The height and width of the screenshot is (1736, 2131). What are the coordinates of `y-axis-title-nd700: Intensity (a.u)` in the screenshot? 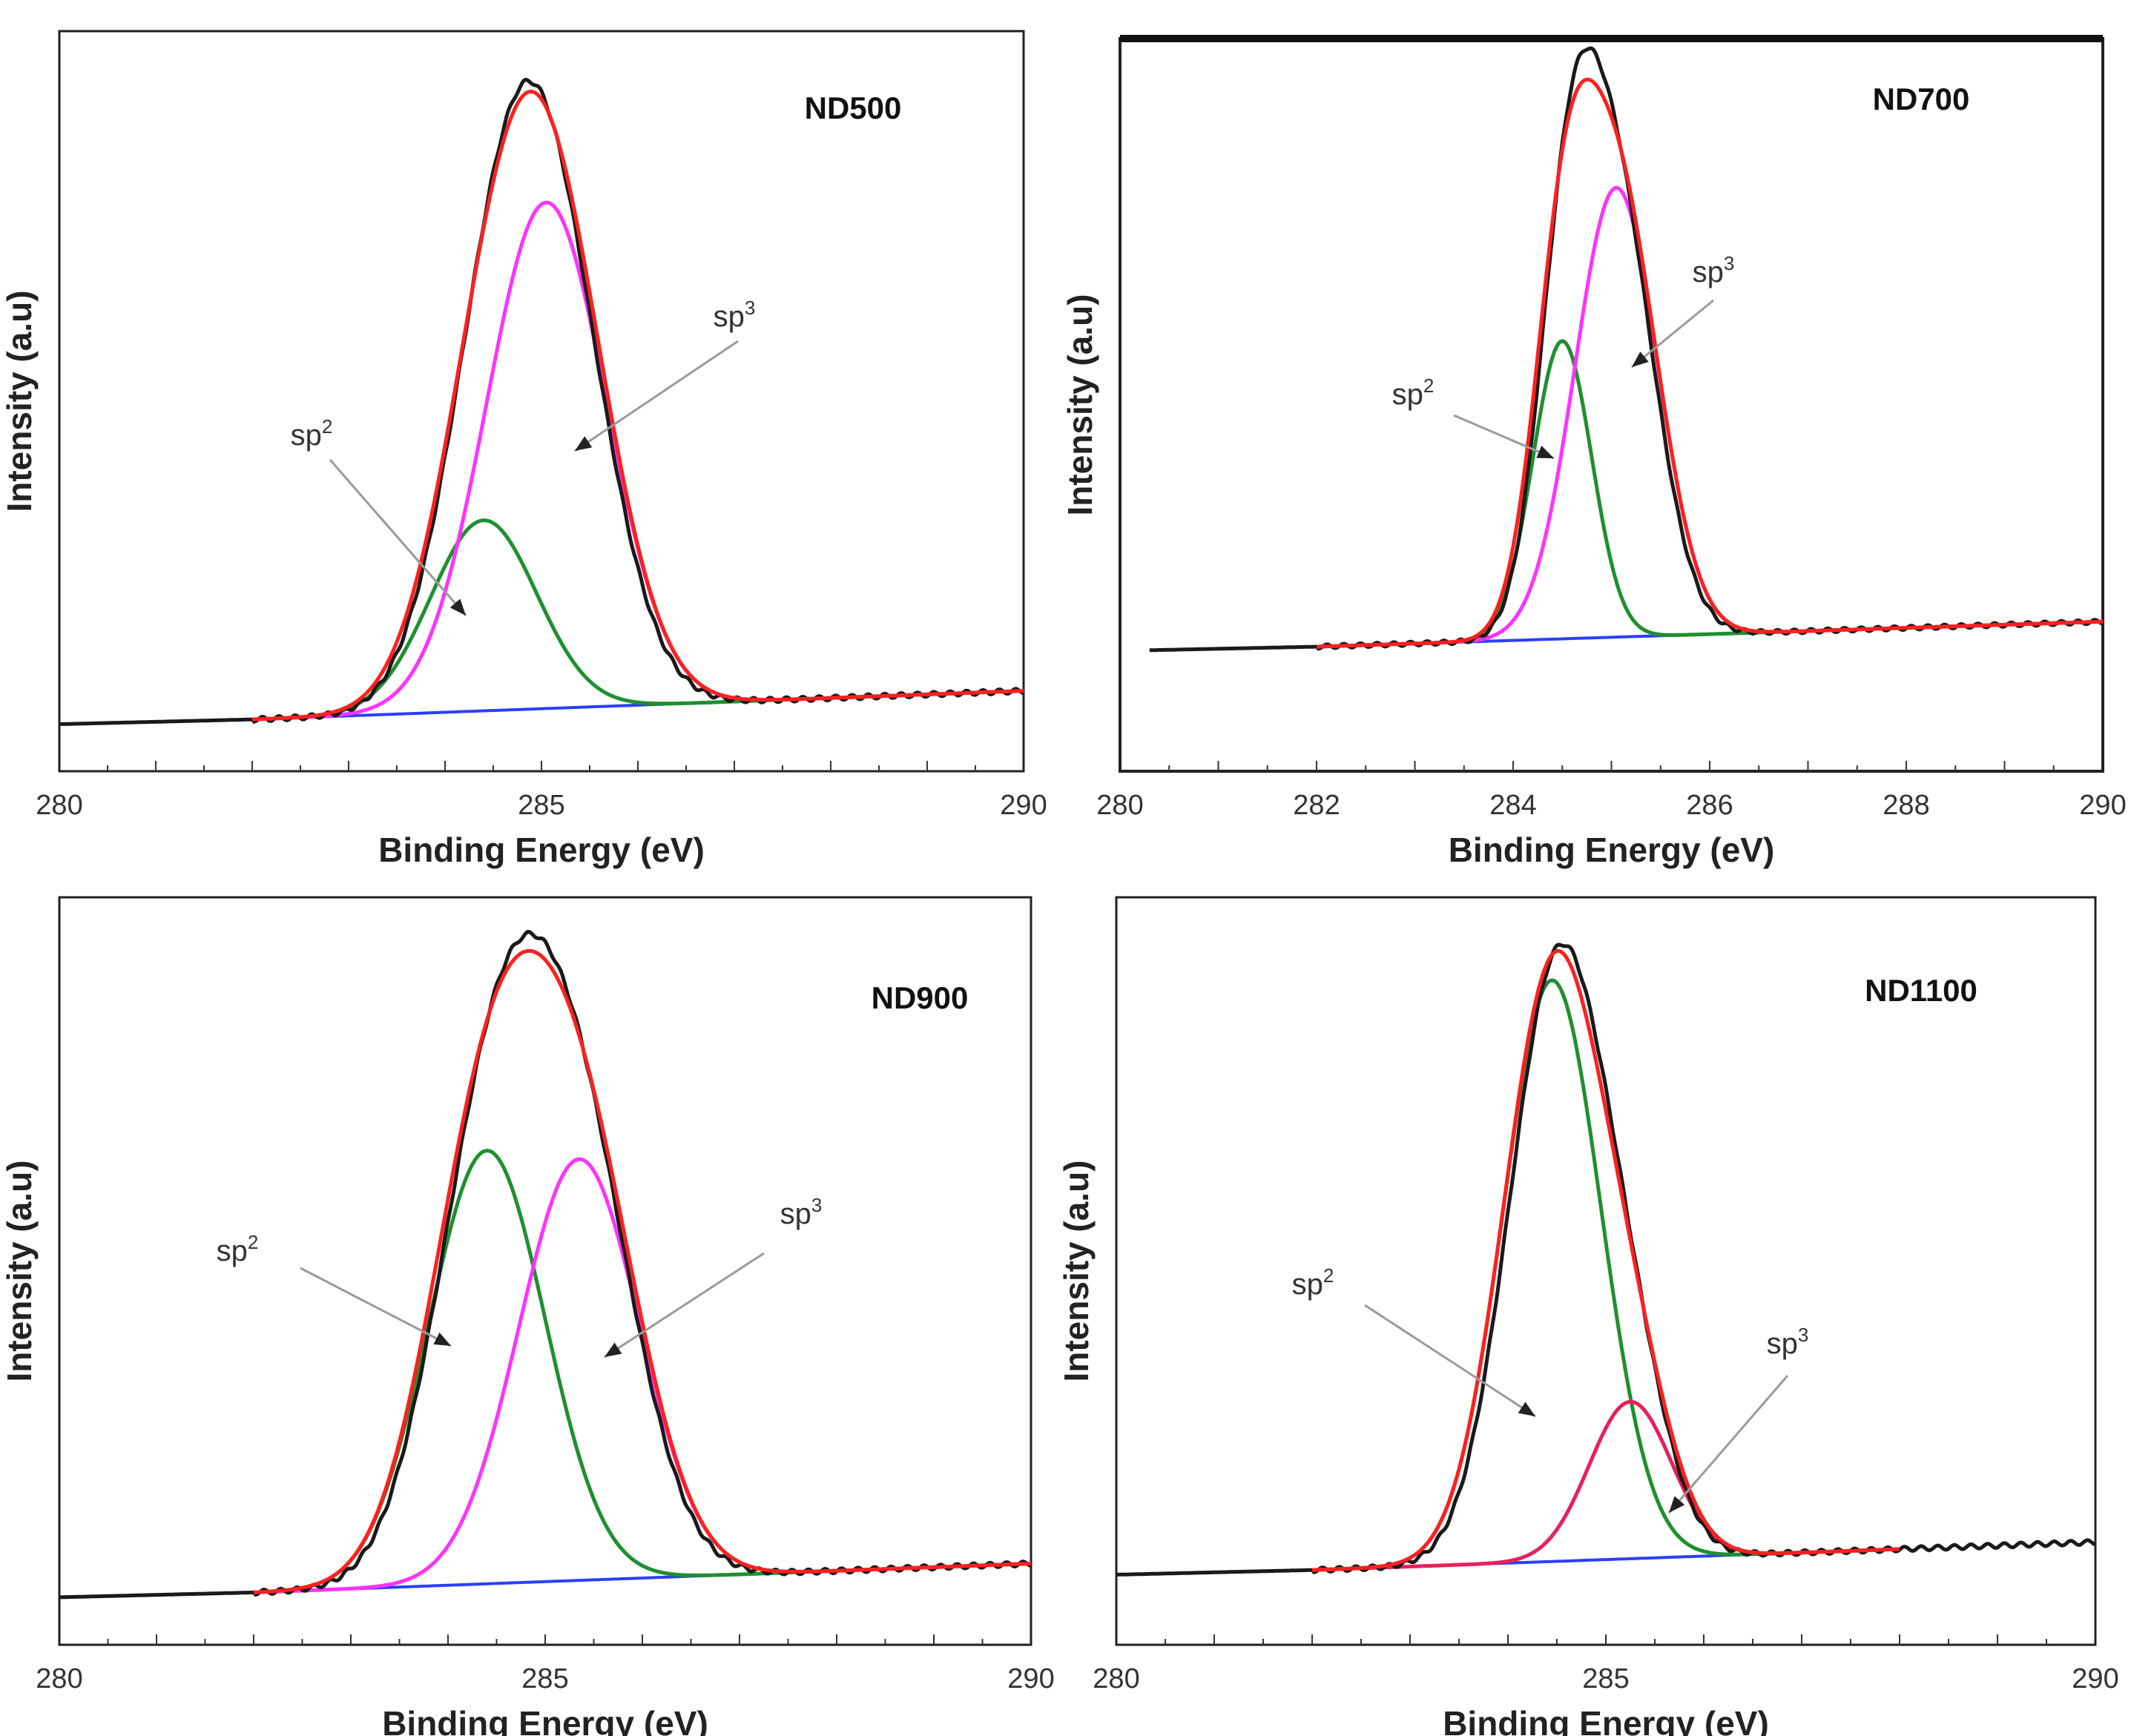 It's located at (1080, 405).